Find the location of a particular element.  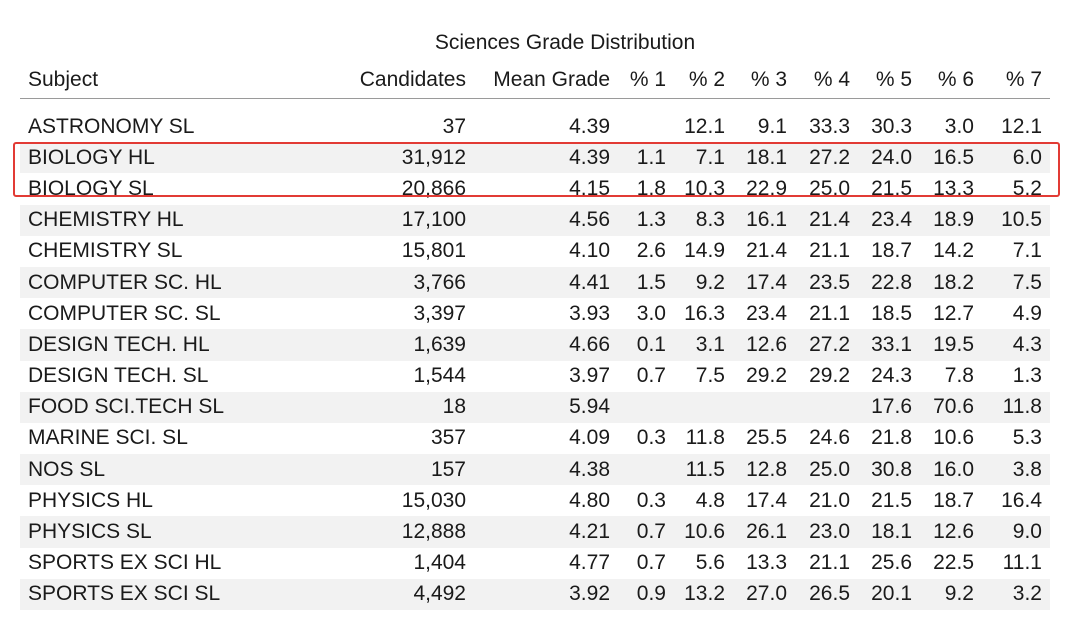

value-cell: 5.6 is located at coordinates (703, 563).